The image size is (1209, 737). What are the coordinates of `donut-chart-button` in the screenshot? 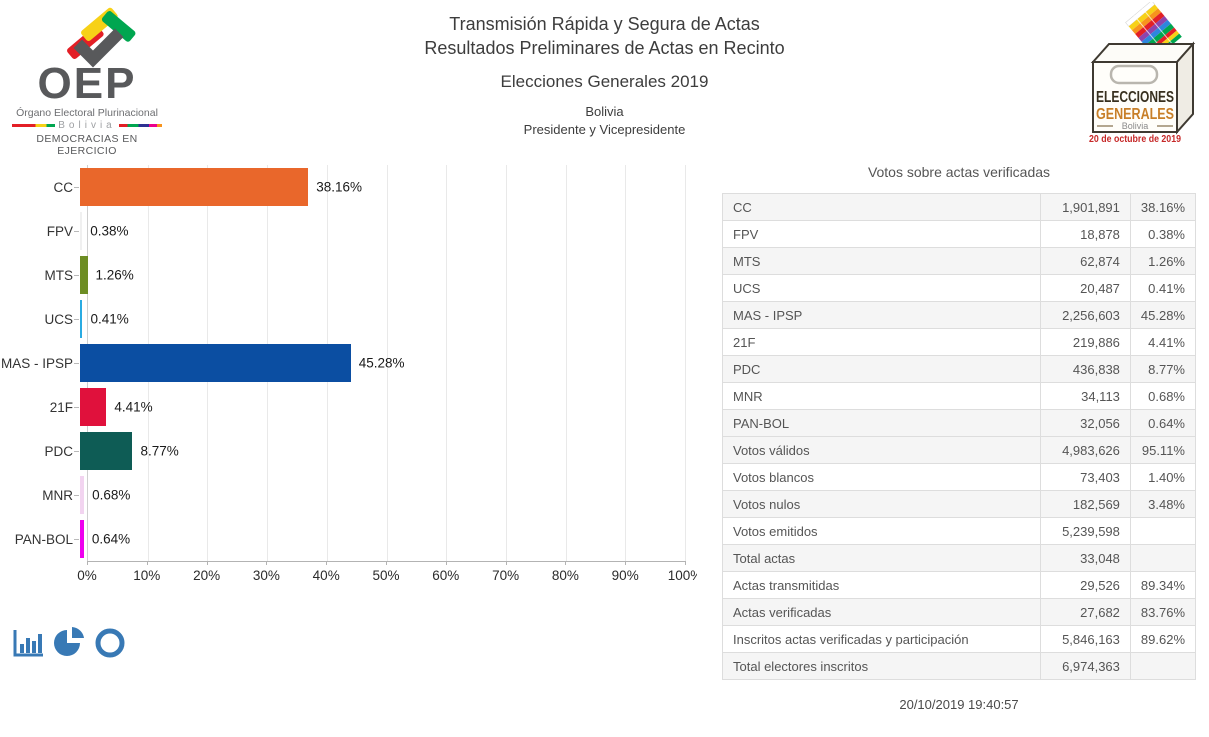 It's located at (110, 643).